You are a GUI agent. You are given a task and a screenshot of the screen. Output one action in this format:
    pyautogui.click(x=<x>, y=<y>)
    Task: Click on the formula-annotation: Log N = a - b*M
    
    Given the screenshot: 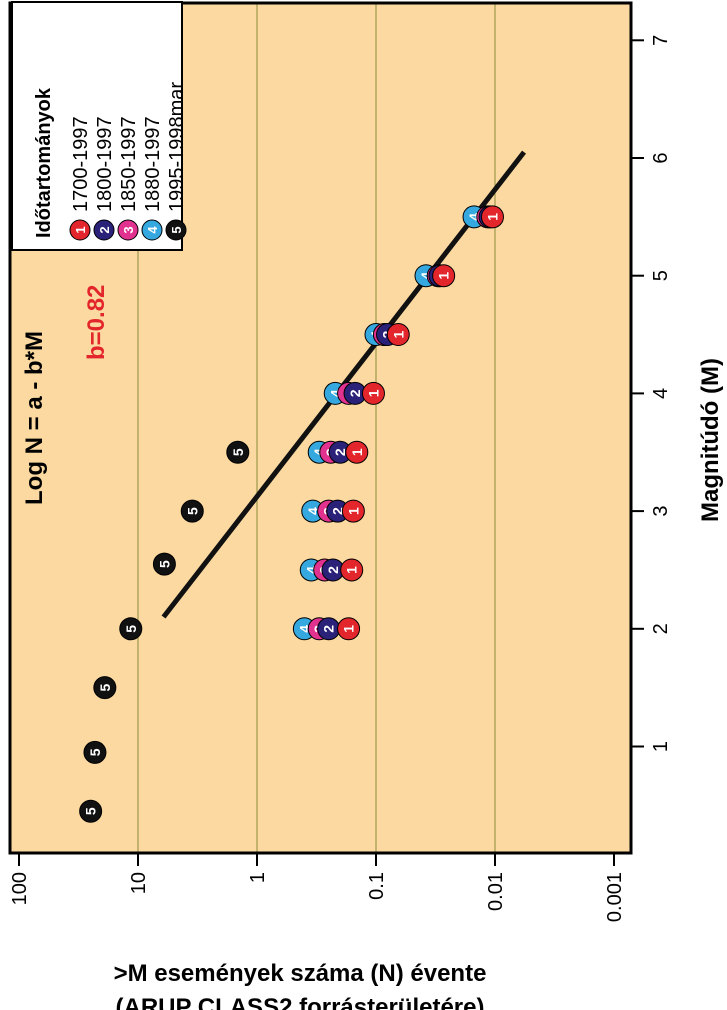 What is the action you would take?
    pyautogui.click(x=34, y=418)
    